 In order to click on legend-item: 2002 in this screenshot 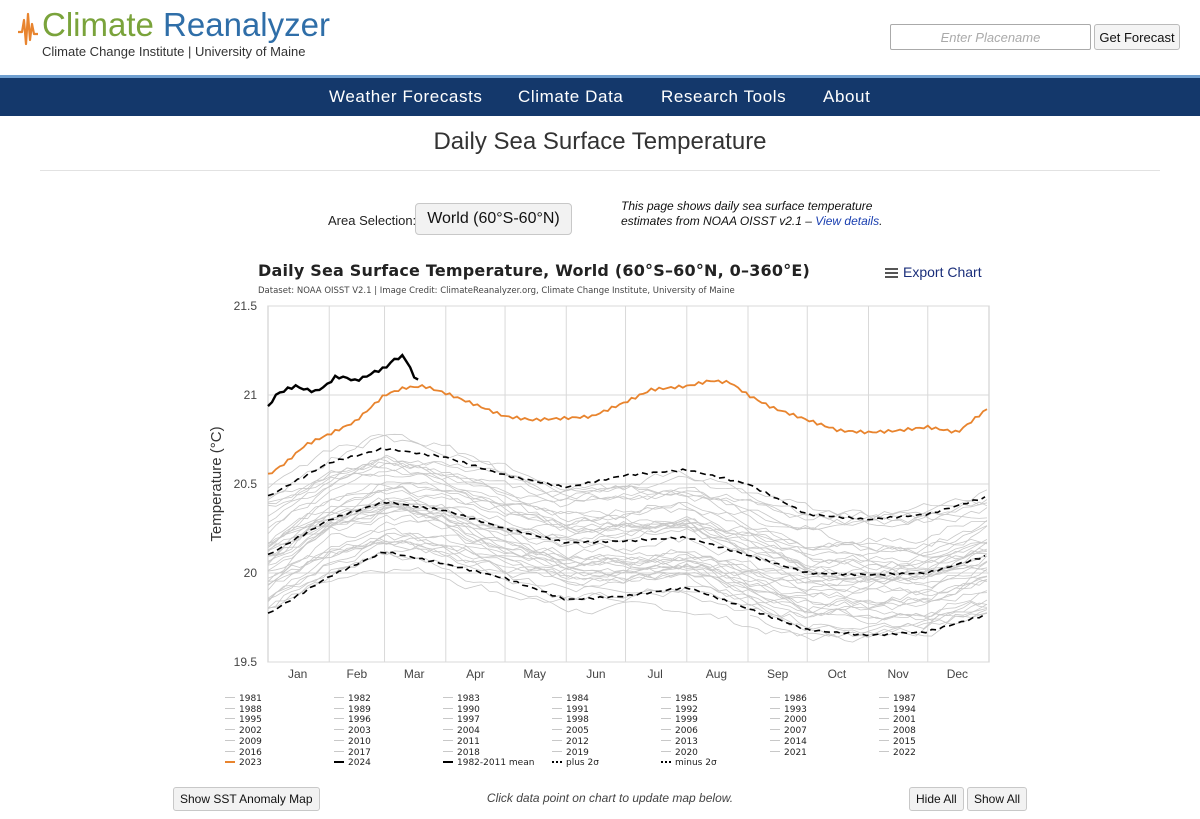, I will do `click(243, 731)`.